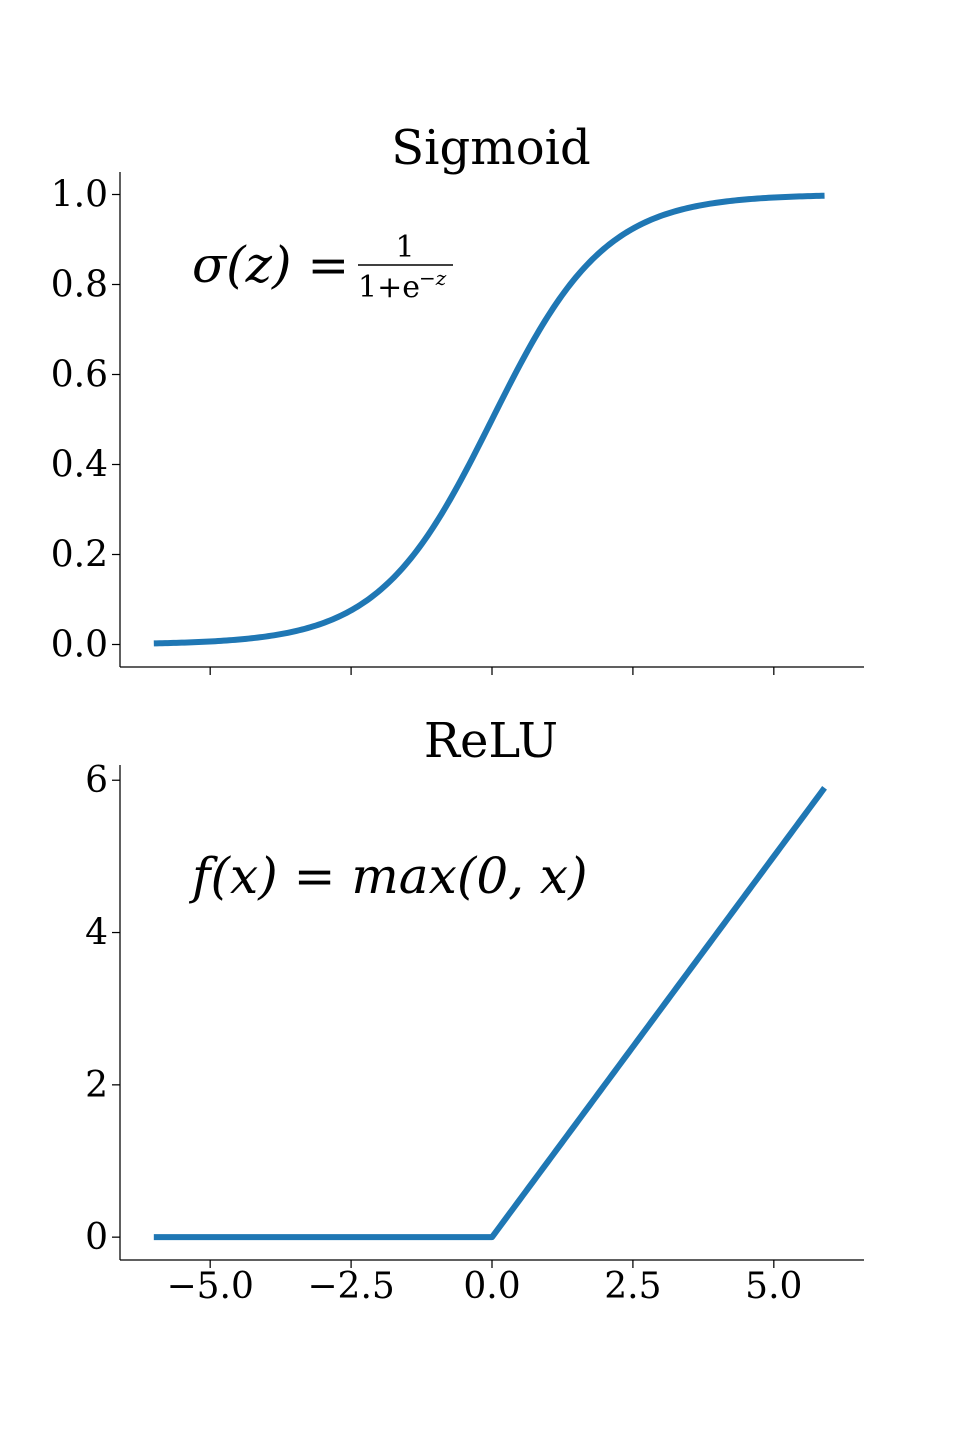  Describe the element at coordinates (270, 265) in the screenshot. I see `sigmoid-formula-lhs: σ(z) =` at that location.